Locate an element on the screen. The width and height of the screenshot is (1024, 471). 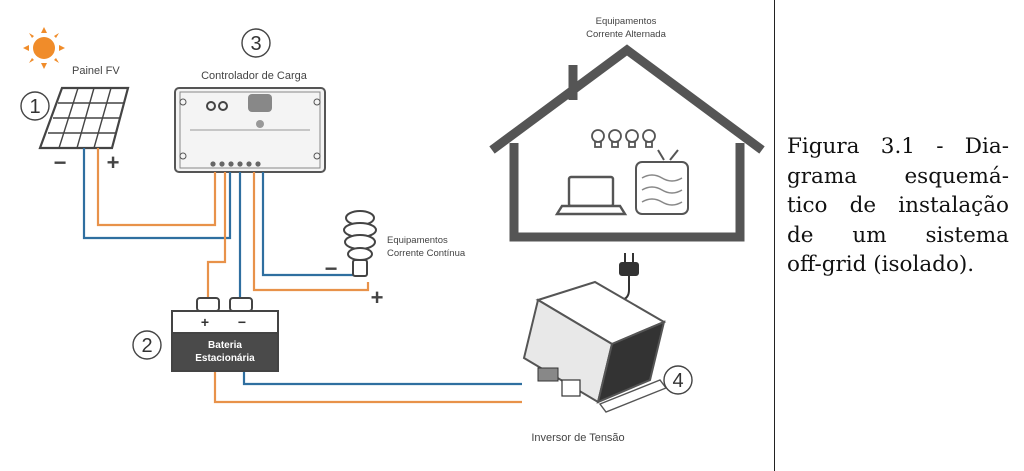
house-icon is located at coordinates (627, 143).